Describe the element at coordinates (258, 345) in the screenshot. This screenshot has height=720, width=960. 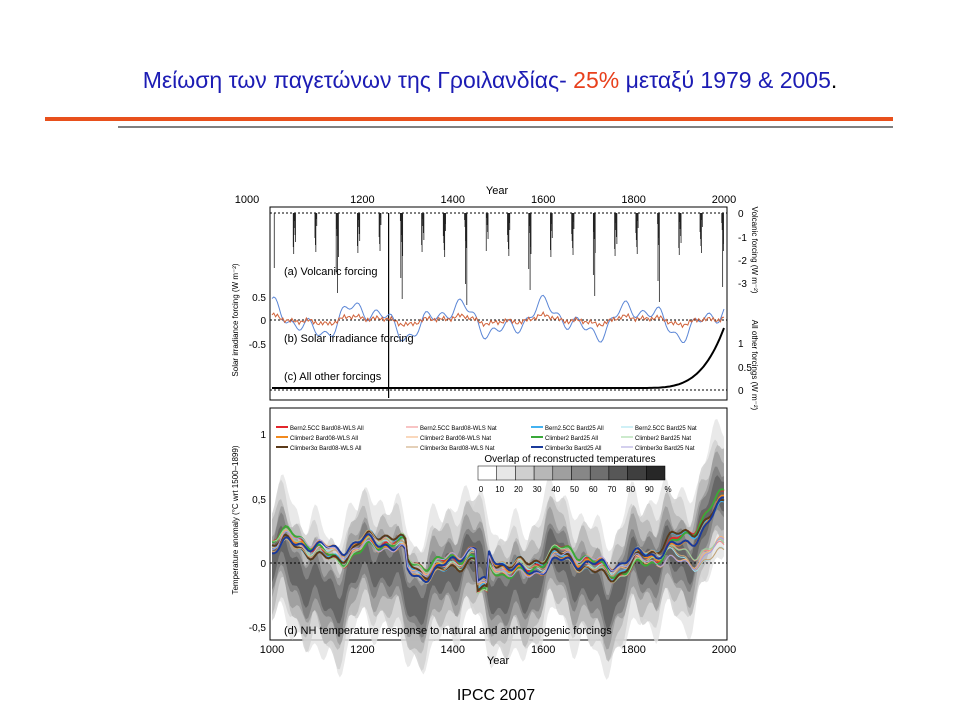
I see `solar-tick-label: -0.5` at that location.